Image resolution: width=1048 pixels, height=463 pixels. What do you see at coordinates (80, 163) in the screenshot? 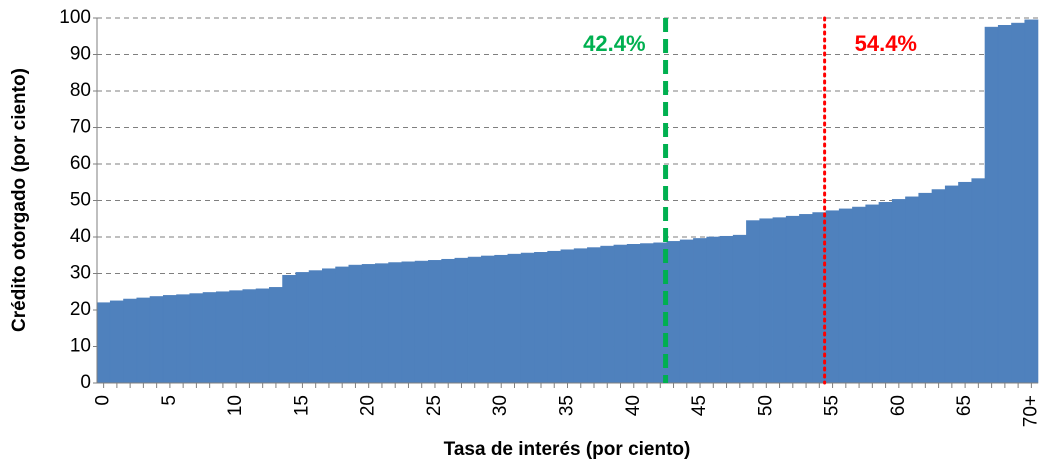
I see `y-tick-label: 60` at bounding box center [80, 163].